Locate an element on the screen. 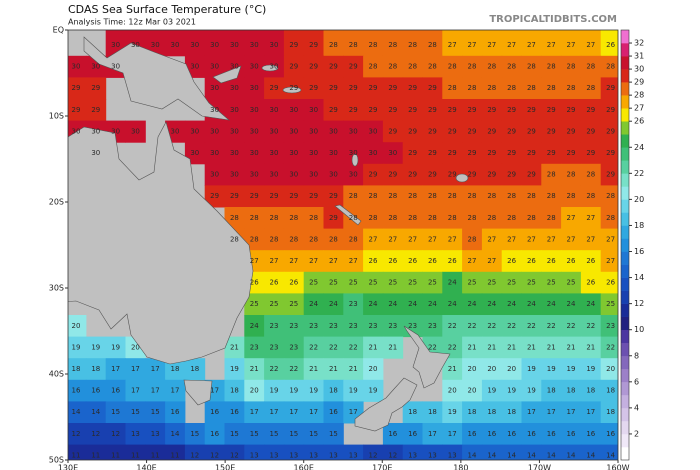  lat-label: 40S is located at coordinates (56, 374).